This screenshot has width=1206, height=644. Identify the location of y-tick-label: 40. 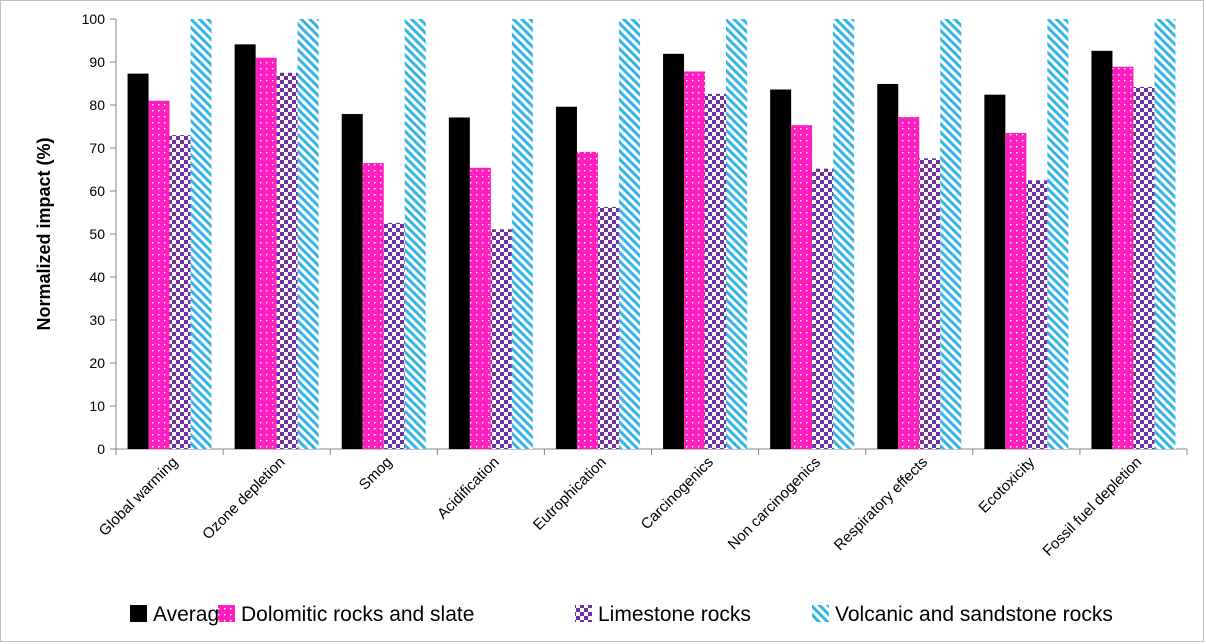
(97, 277).